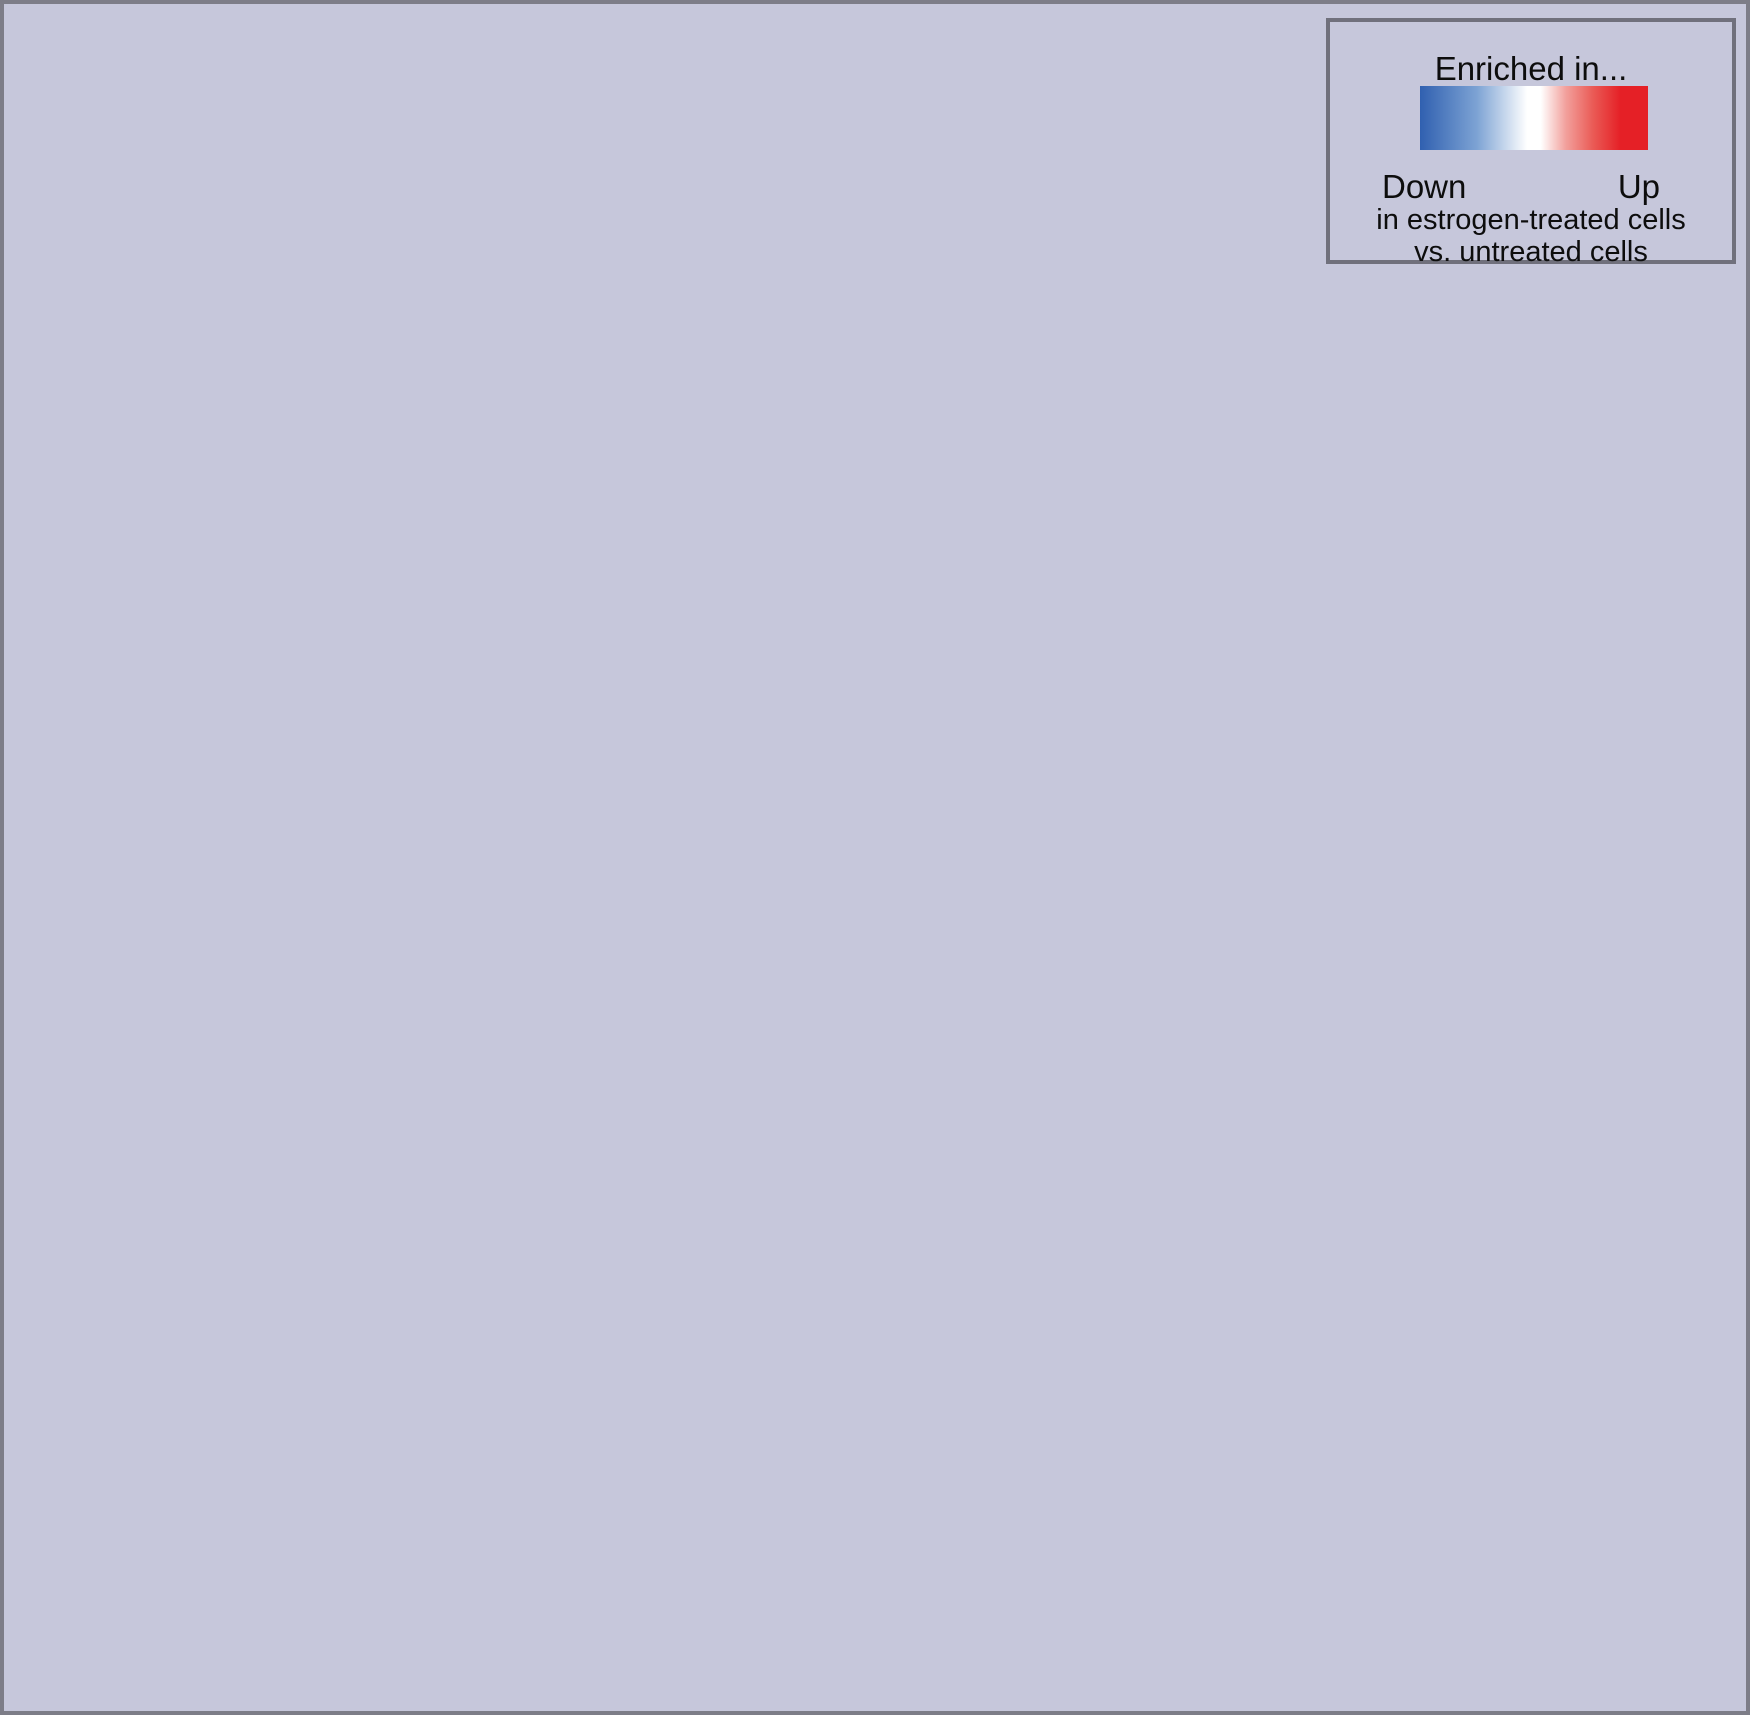 The image size is (1750, 1715). I want to click on legend-subtitle-1: in estrogen-treated cells, so click(1531, 220).